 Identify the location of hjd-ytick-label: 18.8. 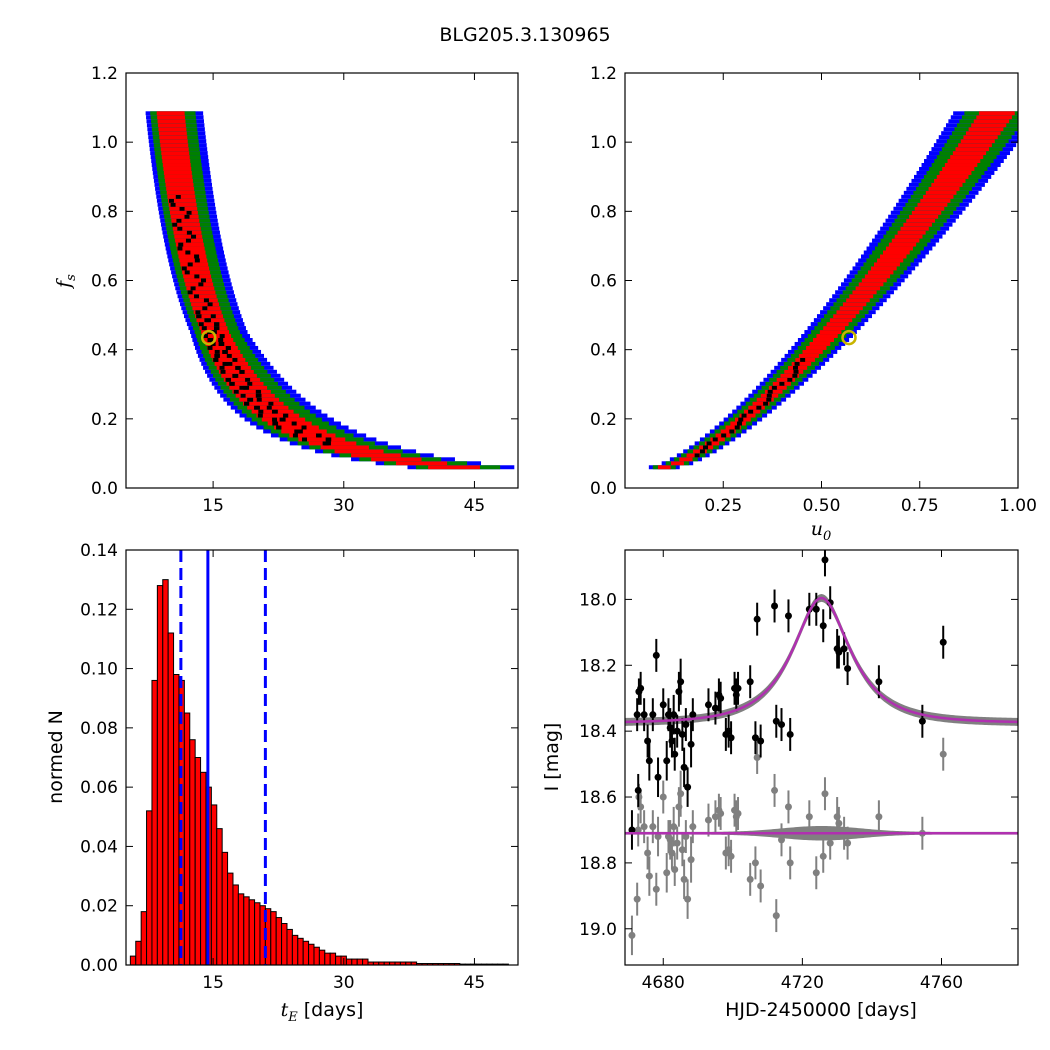
(598, 864).